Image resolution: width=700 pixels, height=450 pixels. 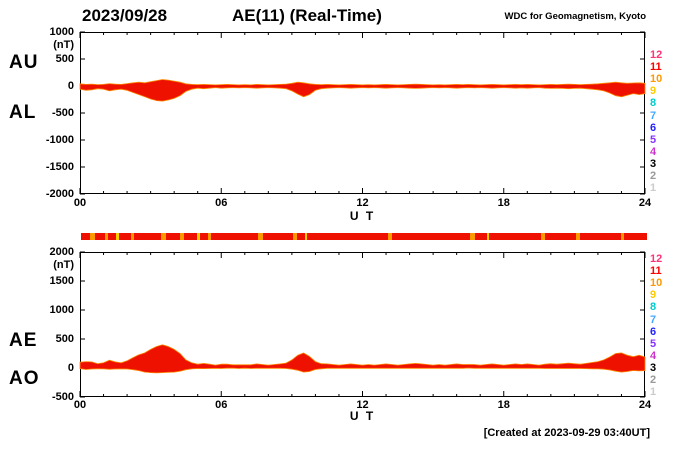 What do you see at coordinates (23, 112) in the screenshot?
I see `al-axis-label: AL` at bounding box center [23, 112].